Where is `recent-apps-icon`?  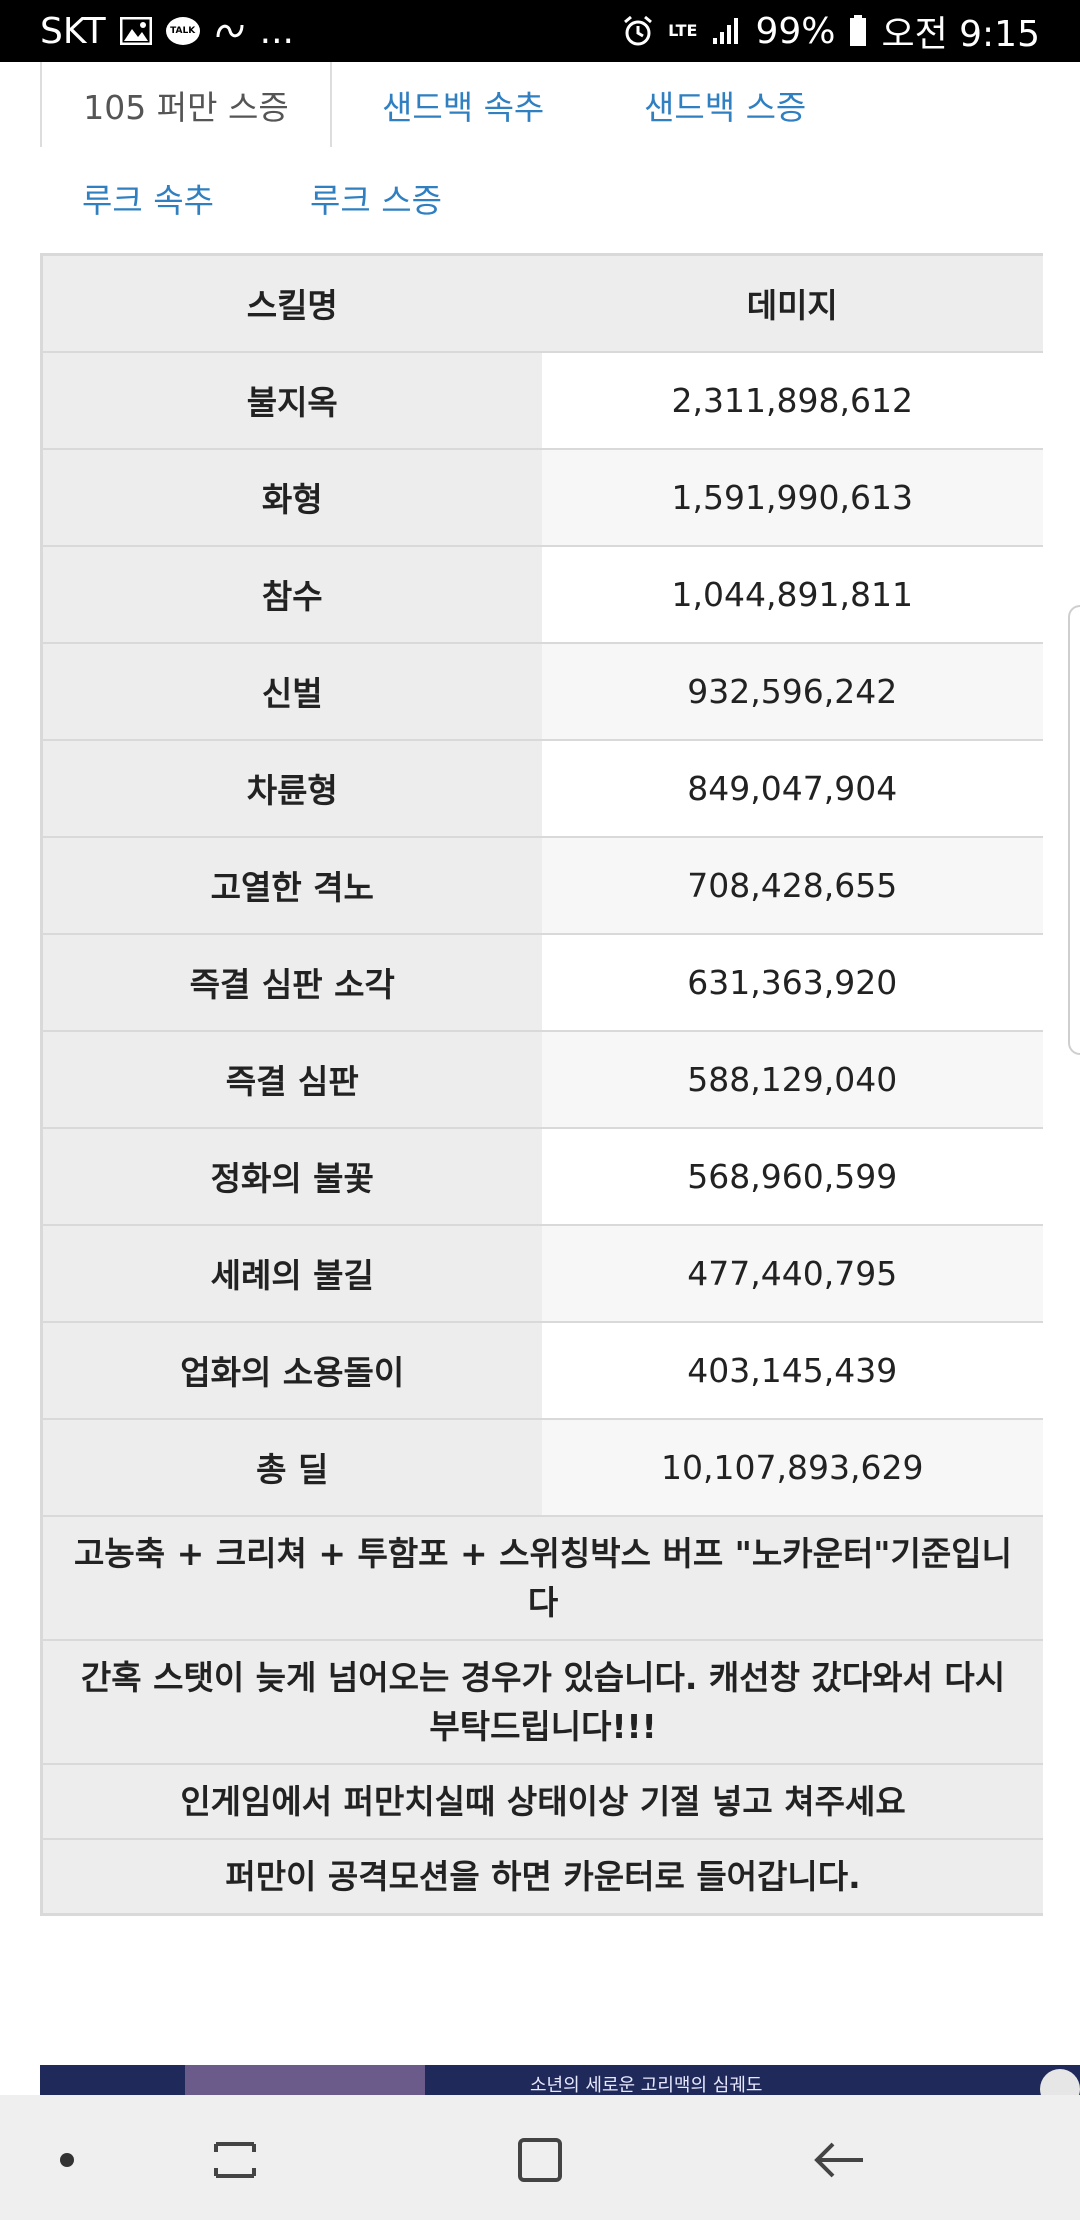
recent-apps-icon is located at coordinates (235, 2160).